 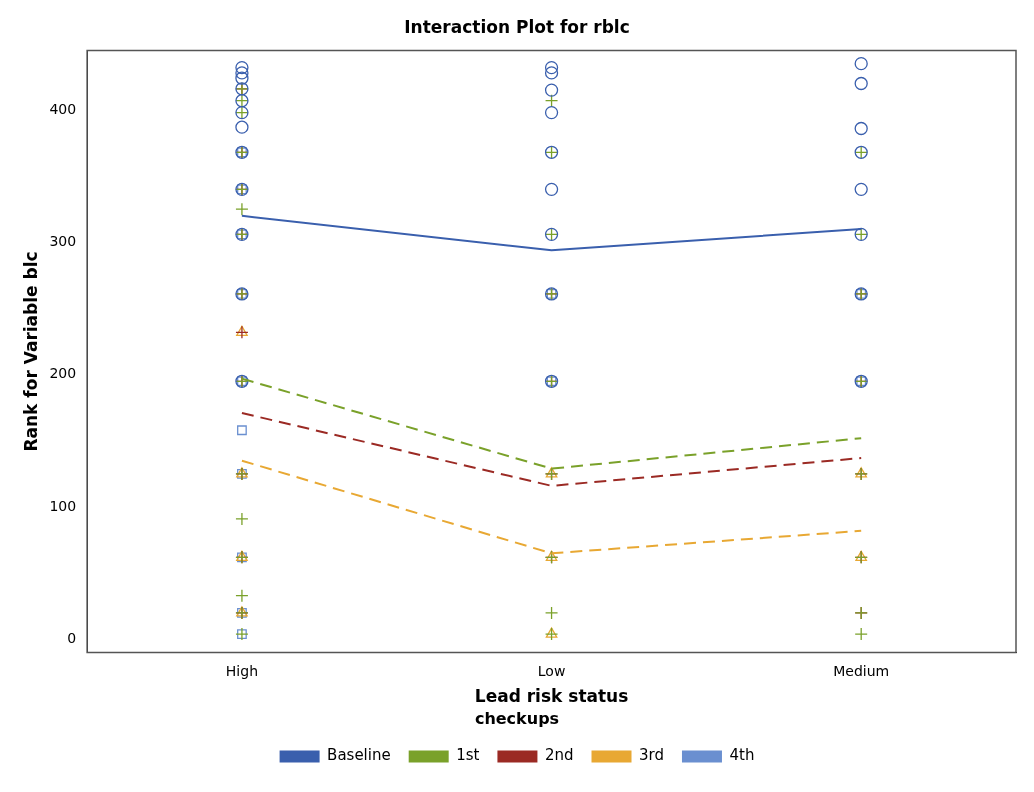 I want to click on legend-label: 4th, so click(x=742, y=755).